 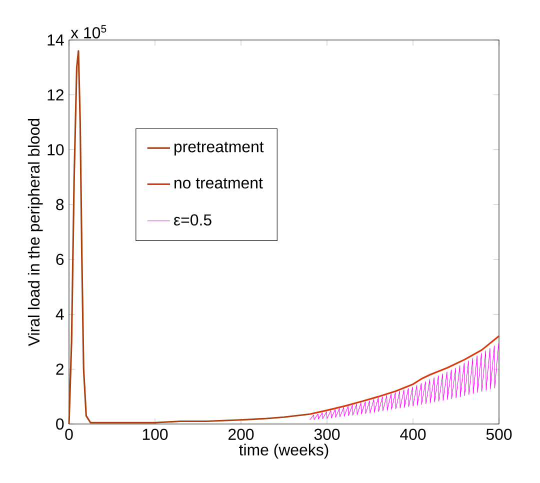 I want to click on x-tick-label: 400, so click(x=413, y=434).